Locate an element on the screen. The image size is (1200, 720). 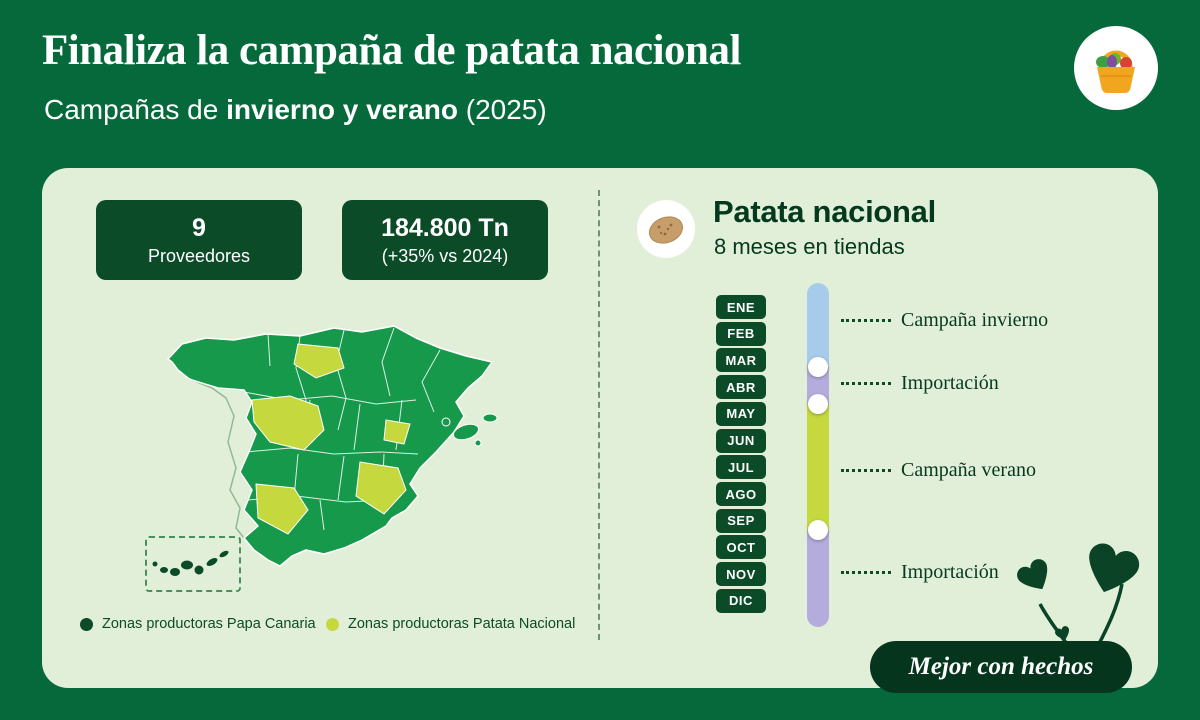
legend-item-patata-nacional: Zonas productoras Patata Nacional is located at coordinates (450, 624).